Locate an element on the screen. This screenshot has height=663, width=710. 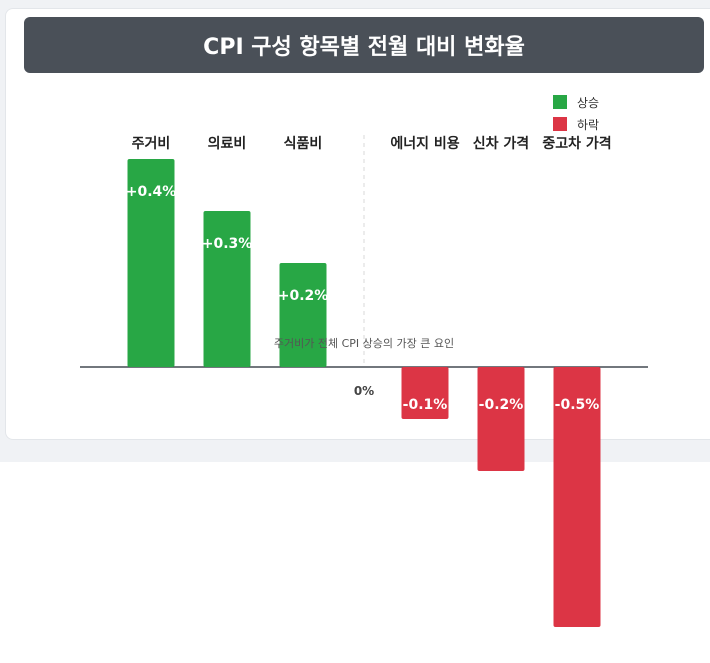
chart-title: CPI 구성 항목별 전월 대비 변화율 is located at coordinates (364, 45).